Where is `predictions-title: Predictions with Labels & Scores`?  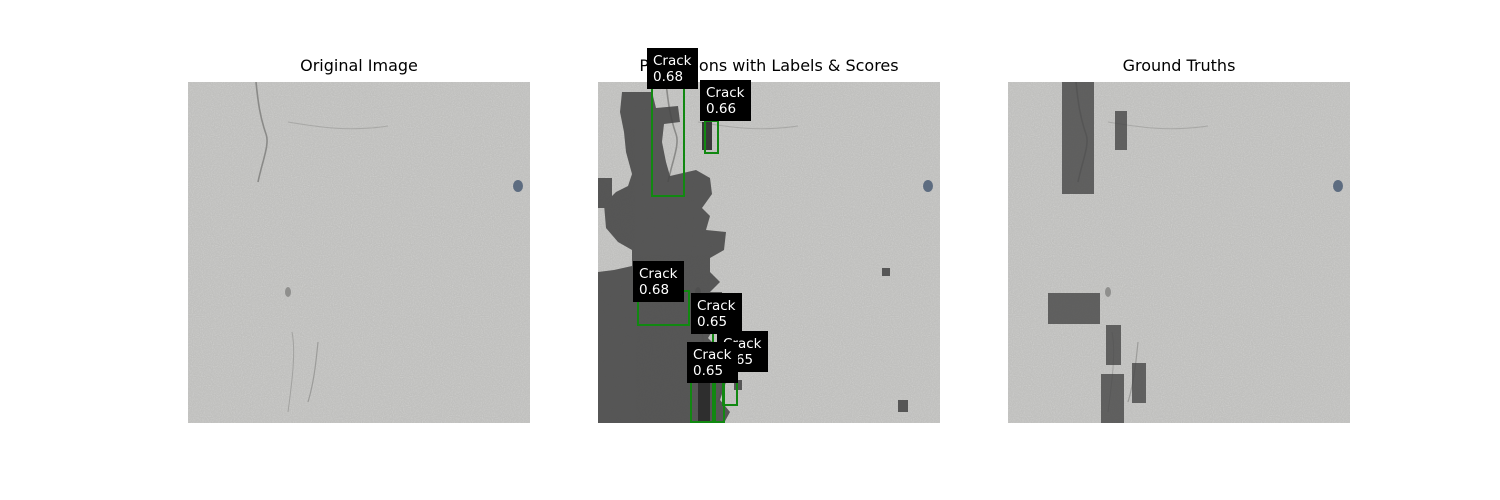 predictions-title: Predictions with Labels & Scores is located at coordinates (769, 65).